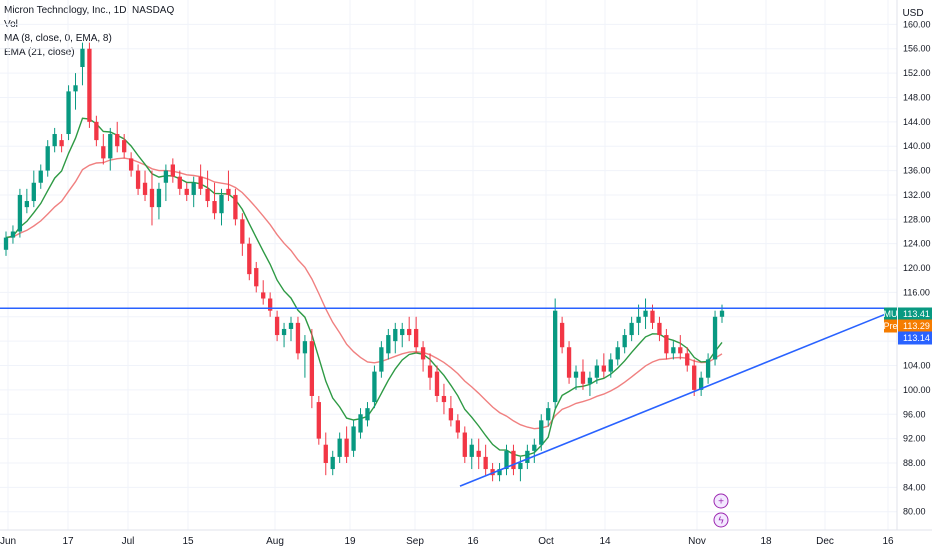 The height and width of the screenshot is (550, 932). I want to click on price-tick-label: 132.00, so click(917, 195).